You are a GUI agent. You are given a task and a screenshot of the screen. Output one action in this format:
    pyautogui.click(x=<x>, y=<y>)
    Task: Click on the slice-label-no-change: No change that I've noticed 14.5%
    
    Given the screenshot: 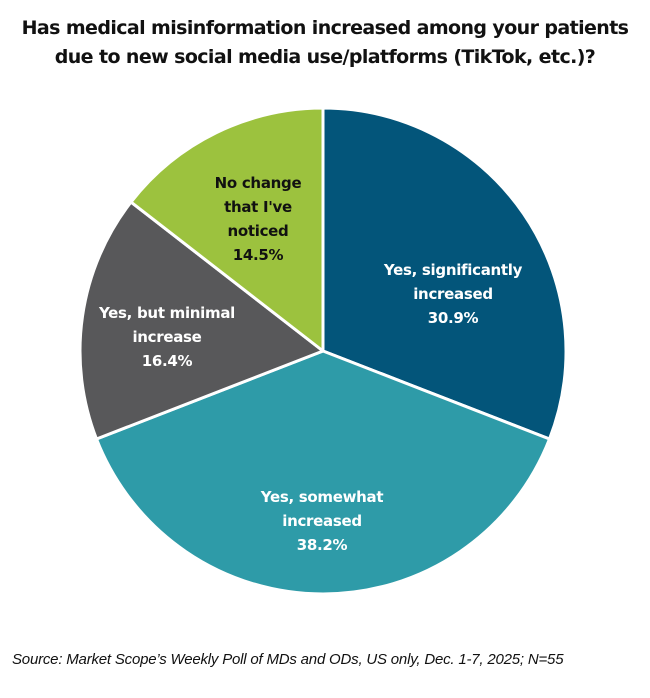 What is the action you would take?
    pyautogui.click(x=258, y=219)
    